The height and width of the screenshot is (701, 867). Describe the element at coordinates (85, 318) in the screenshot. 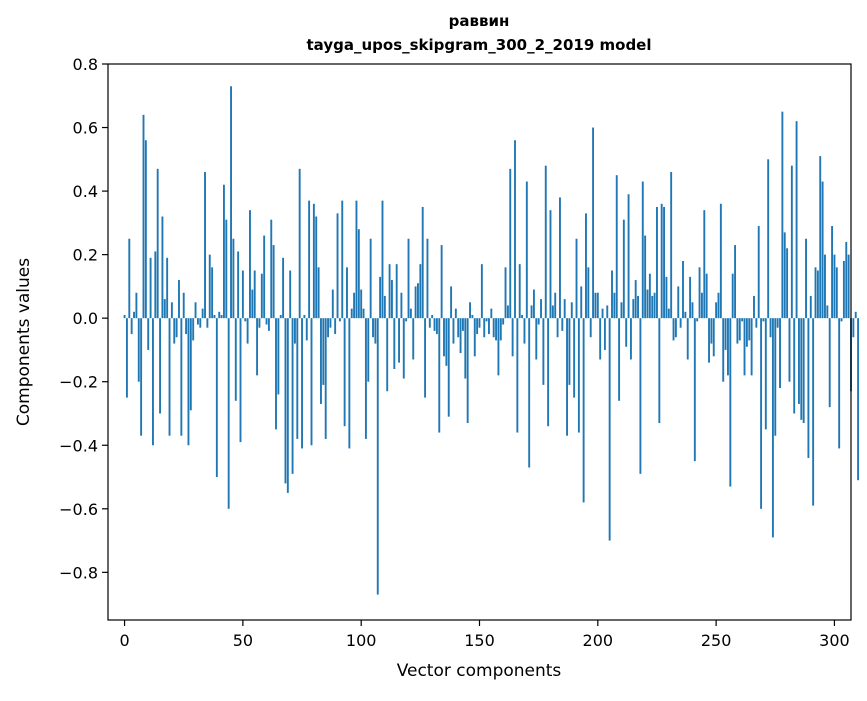

I see `y-tick-label: 0.0` at that location.